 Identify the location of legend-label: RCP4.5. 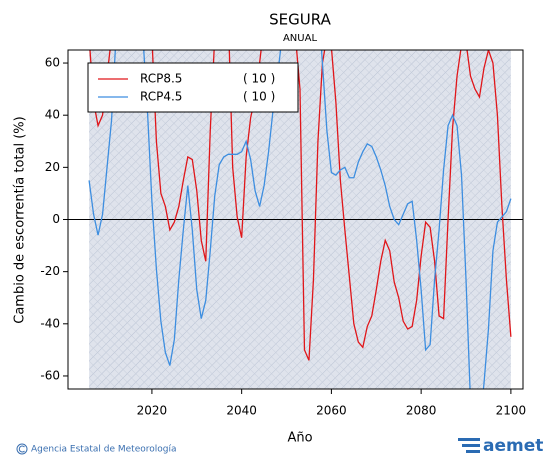
(161, 97).